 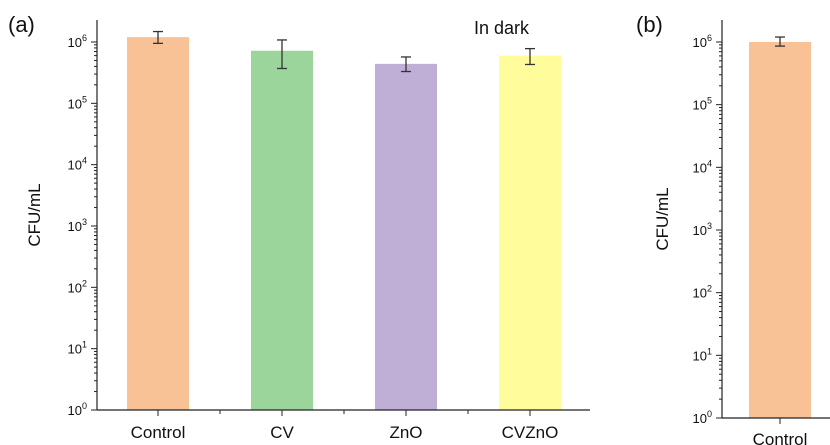 What do you see at coordinates (282, 230) in the screenshot?
I see `bar-cv` at bounding box center [282, 230].